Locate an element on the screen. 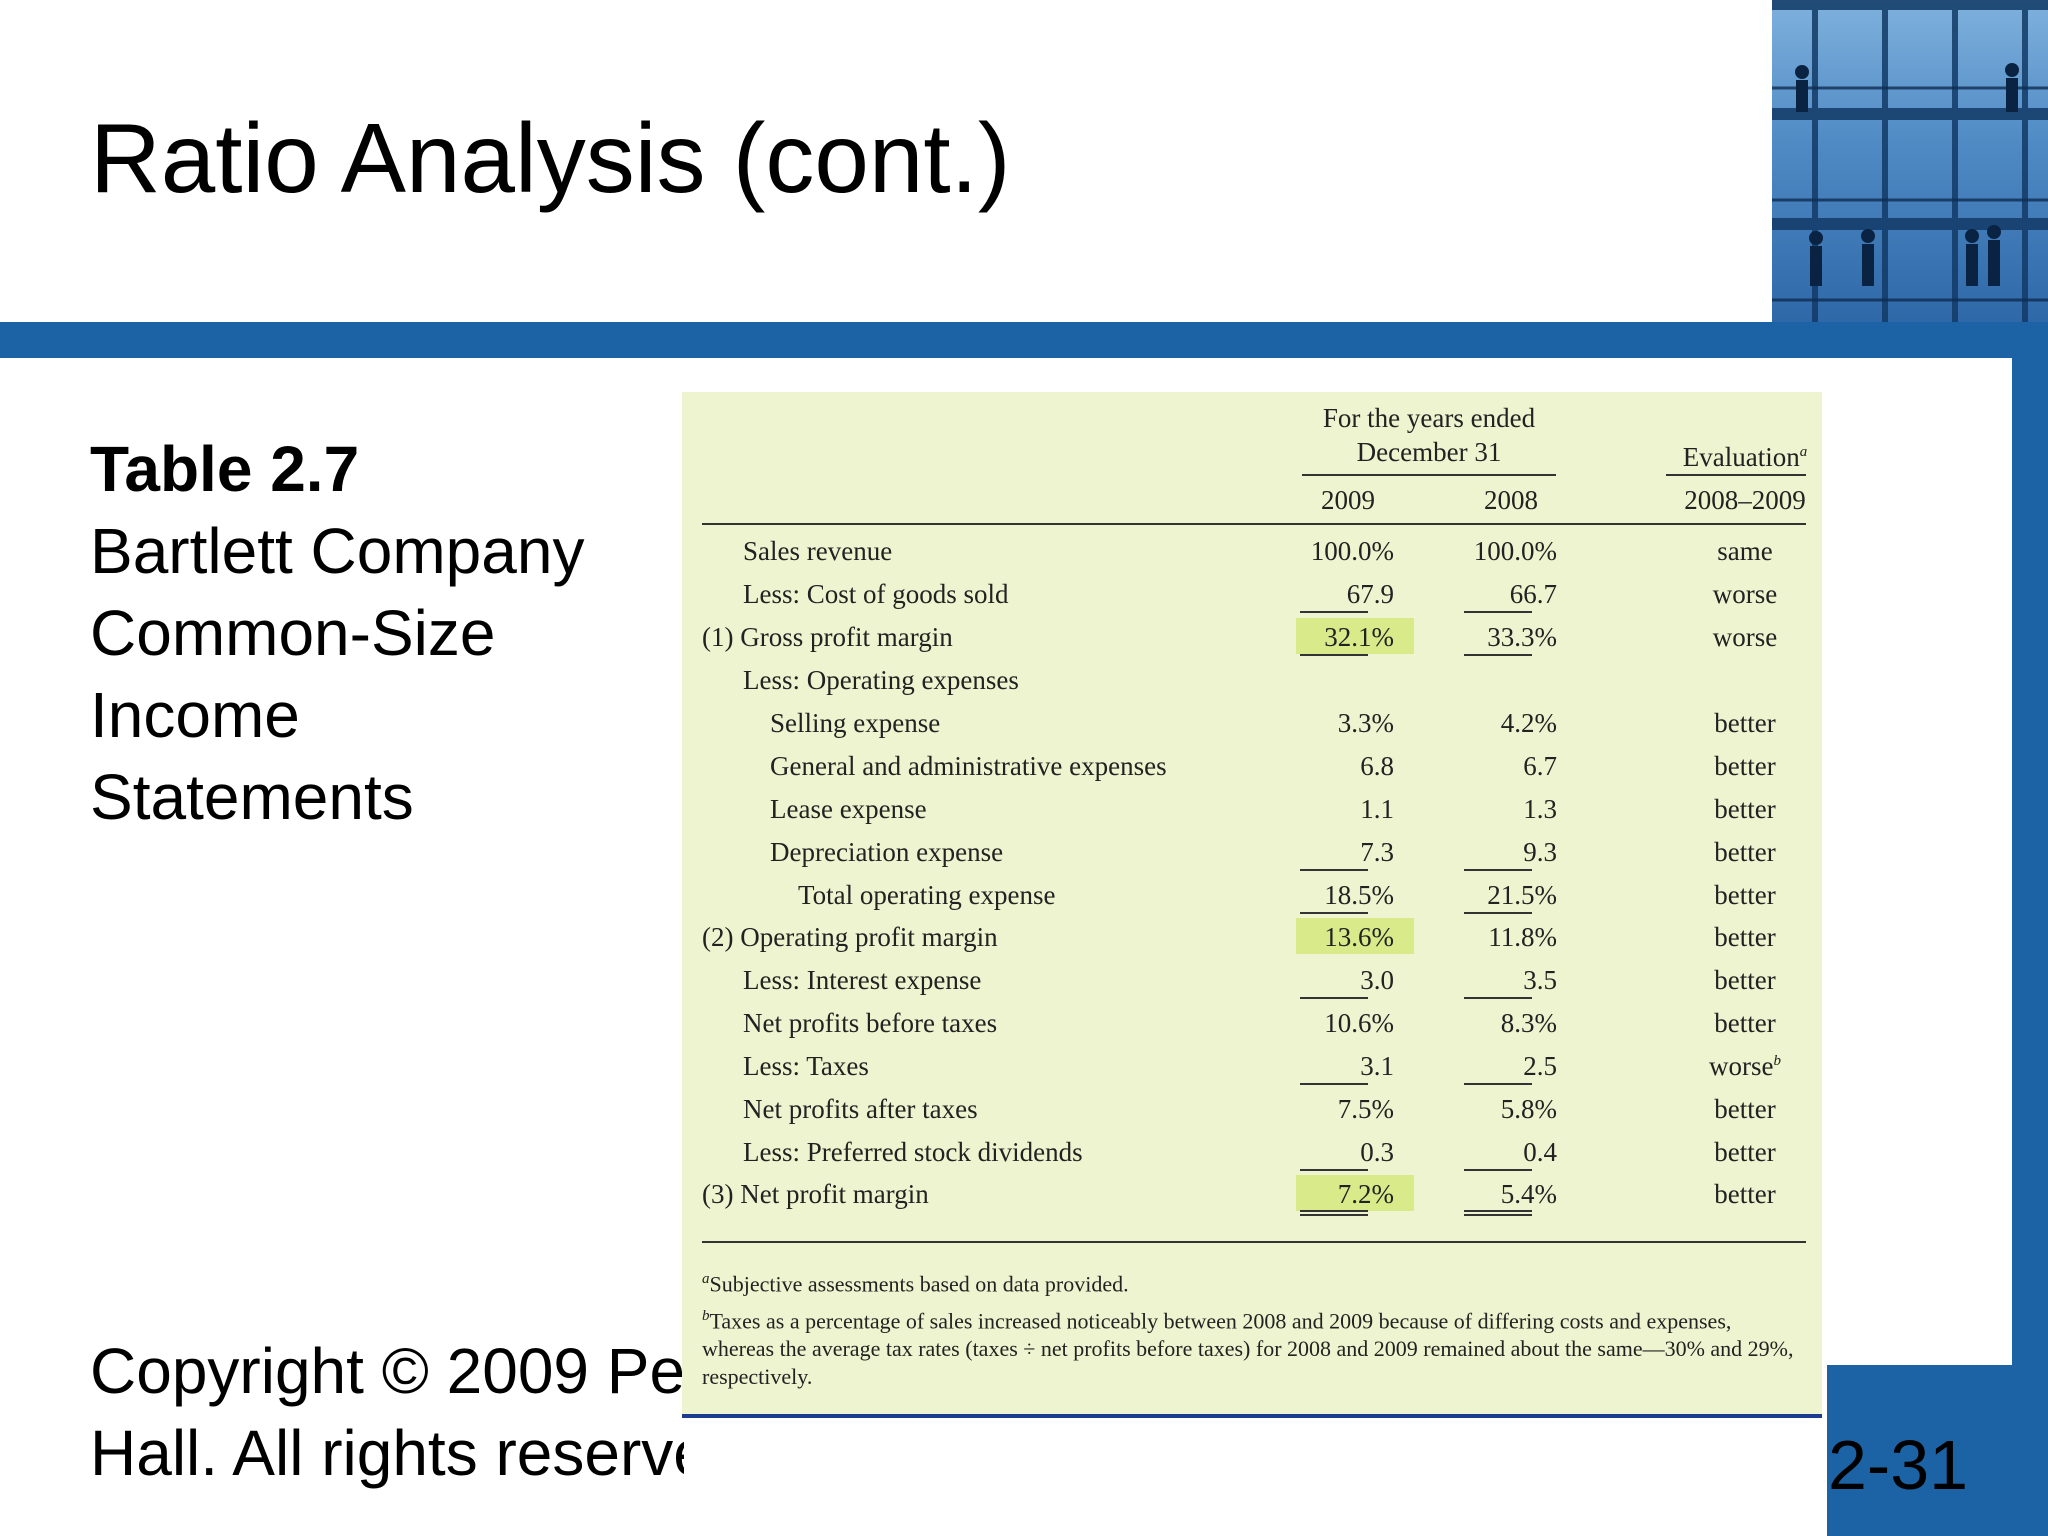  highlight-gross-margin is located at coordinates (1355, 636).